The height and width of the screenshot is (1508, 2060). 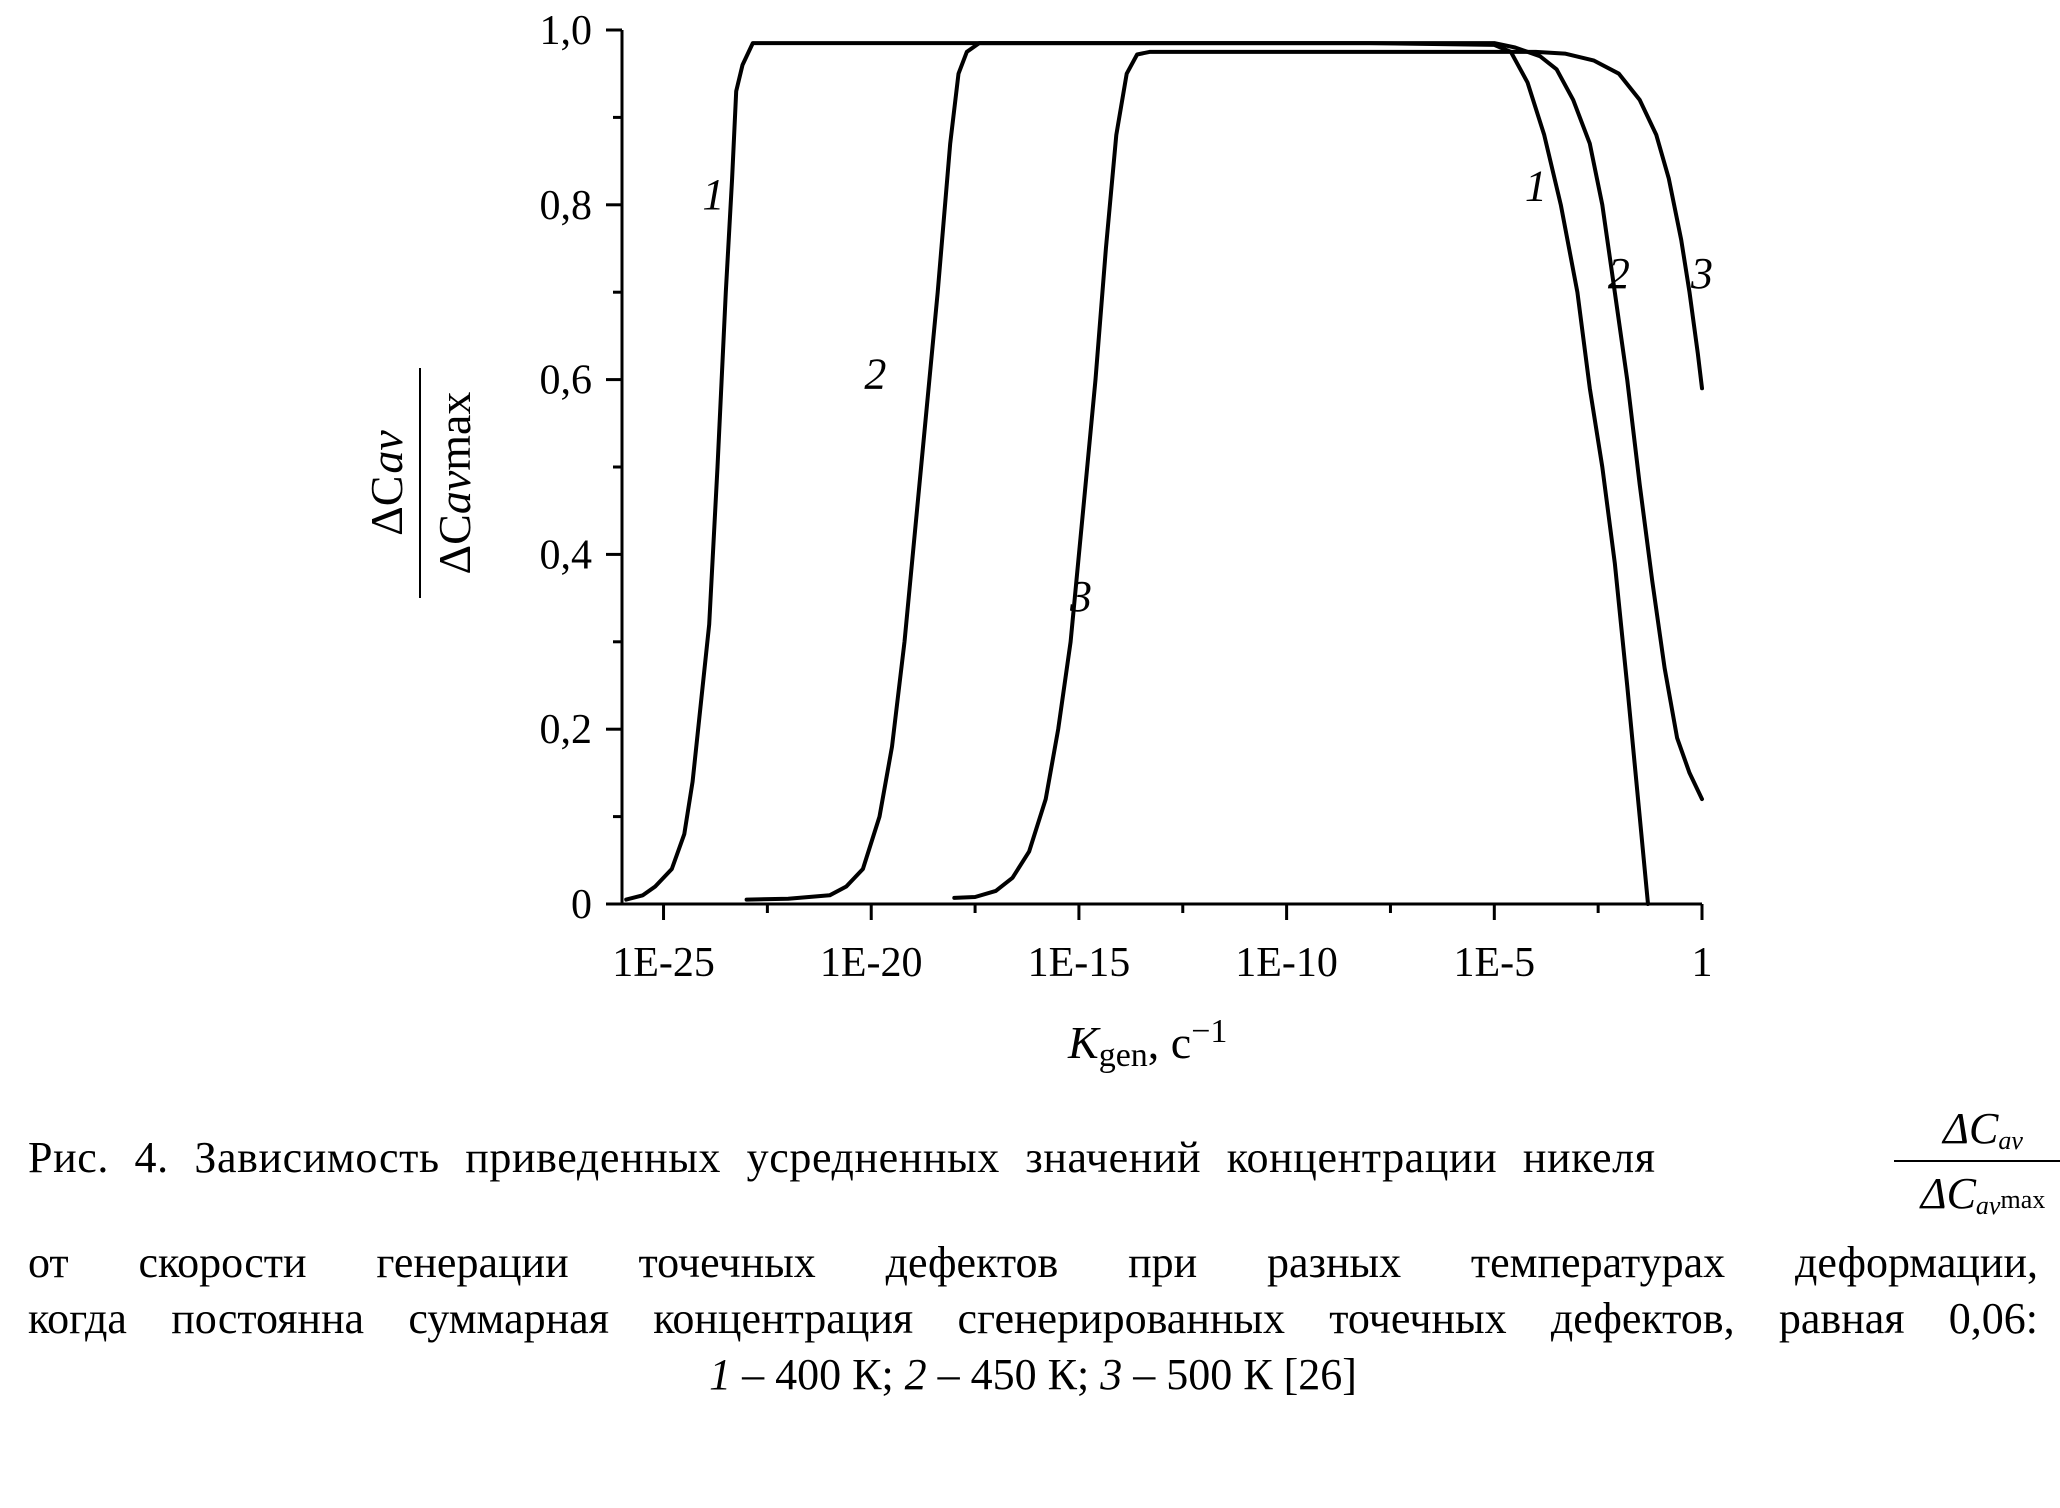 What do you see at coordinates (1494, 963) in the screenshot?
I see `x-tick-label: 1E-5` at bounding box center [1494, 963].